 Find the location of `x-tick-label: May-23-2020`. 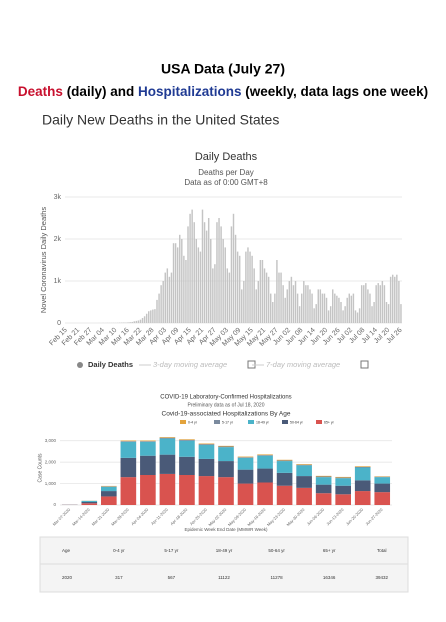

x-tick-label: May-23-2020 is located at coordinates (276, 516).